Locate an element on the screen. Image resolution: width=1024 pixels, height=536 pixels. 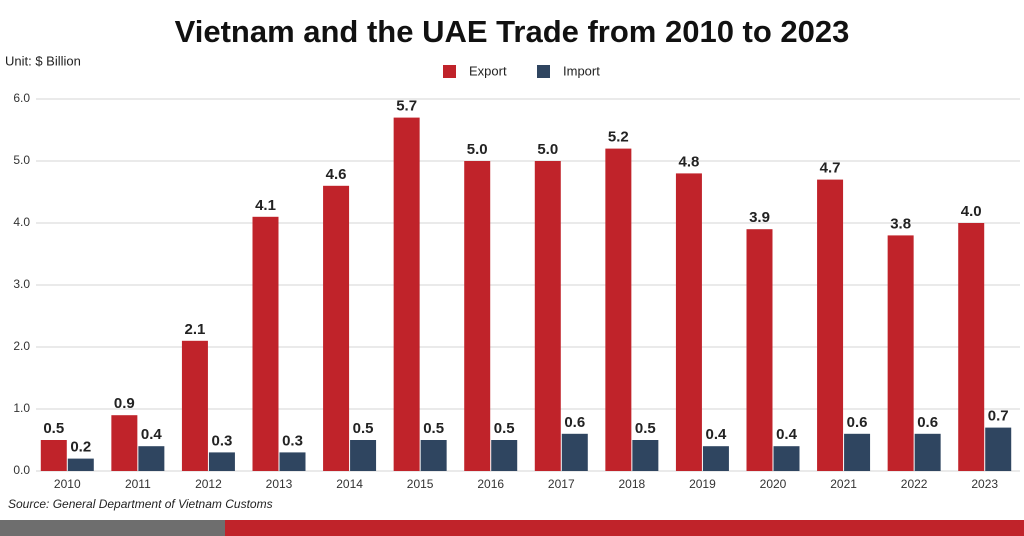
x-tick-label: 2020 is located at coordinates (773, 484).